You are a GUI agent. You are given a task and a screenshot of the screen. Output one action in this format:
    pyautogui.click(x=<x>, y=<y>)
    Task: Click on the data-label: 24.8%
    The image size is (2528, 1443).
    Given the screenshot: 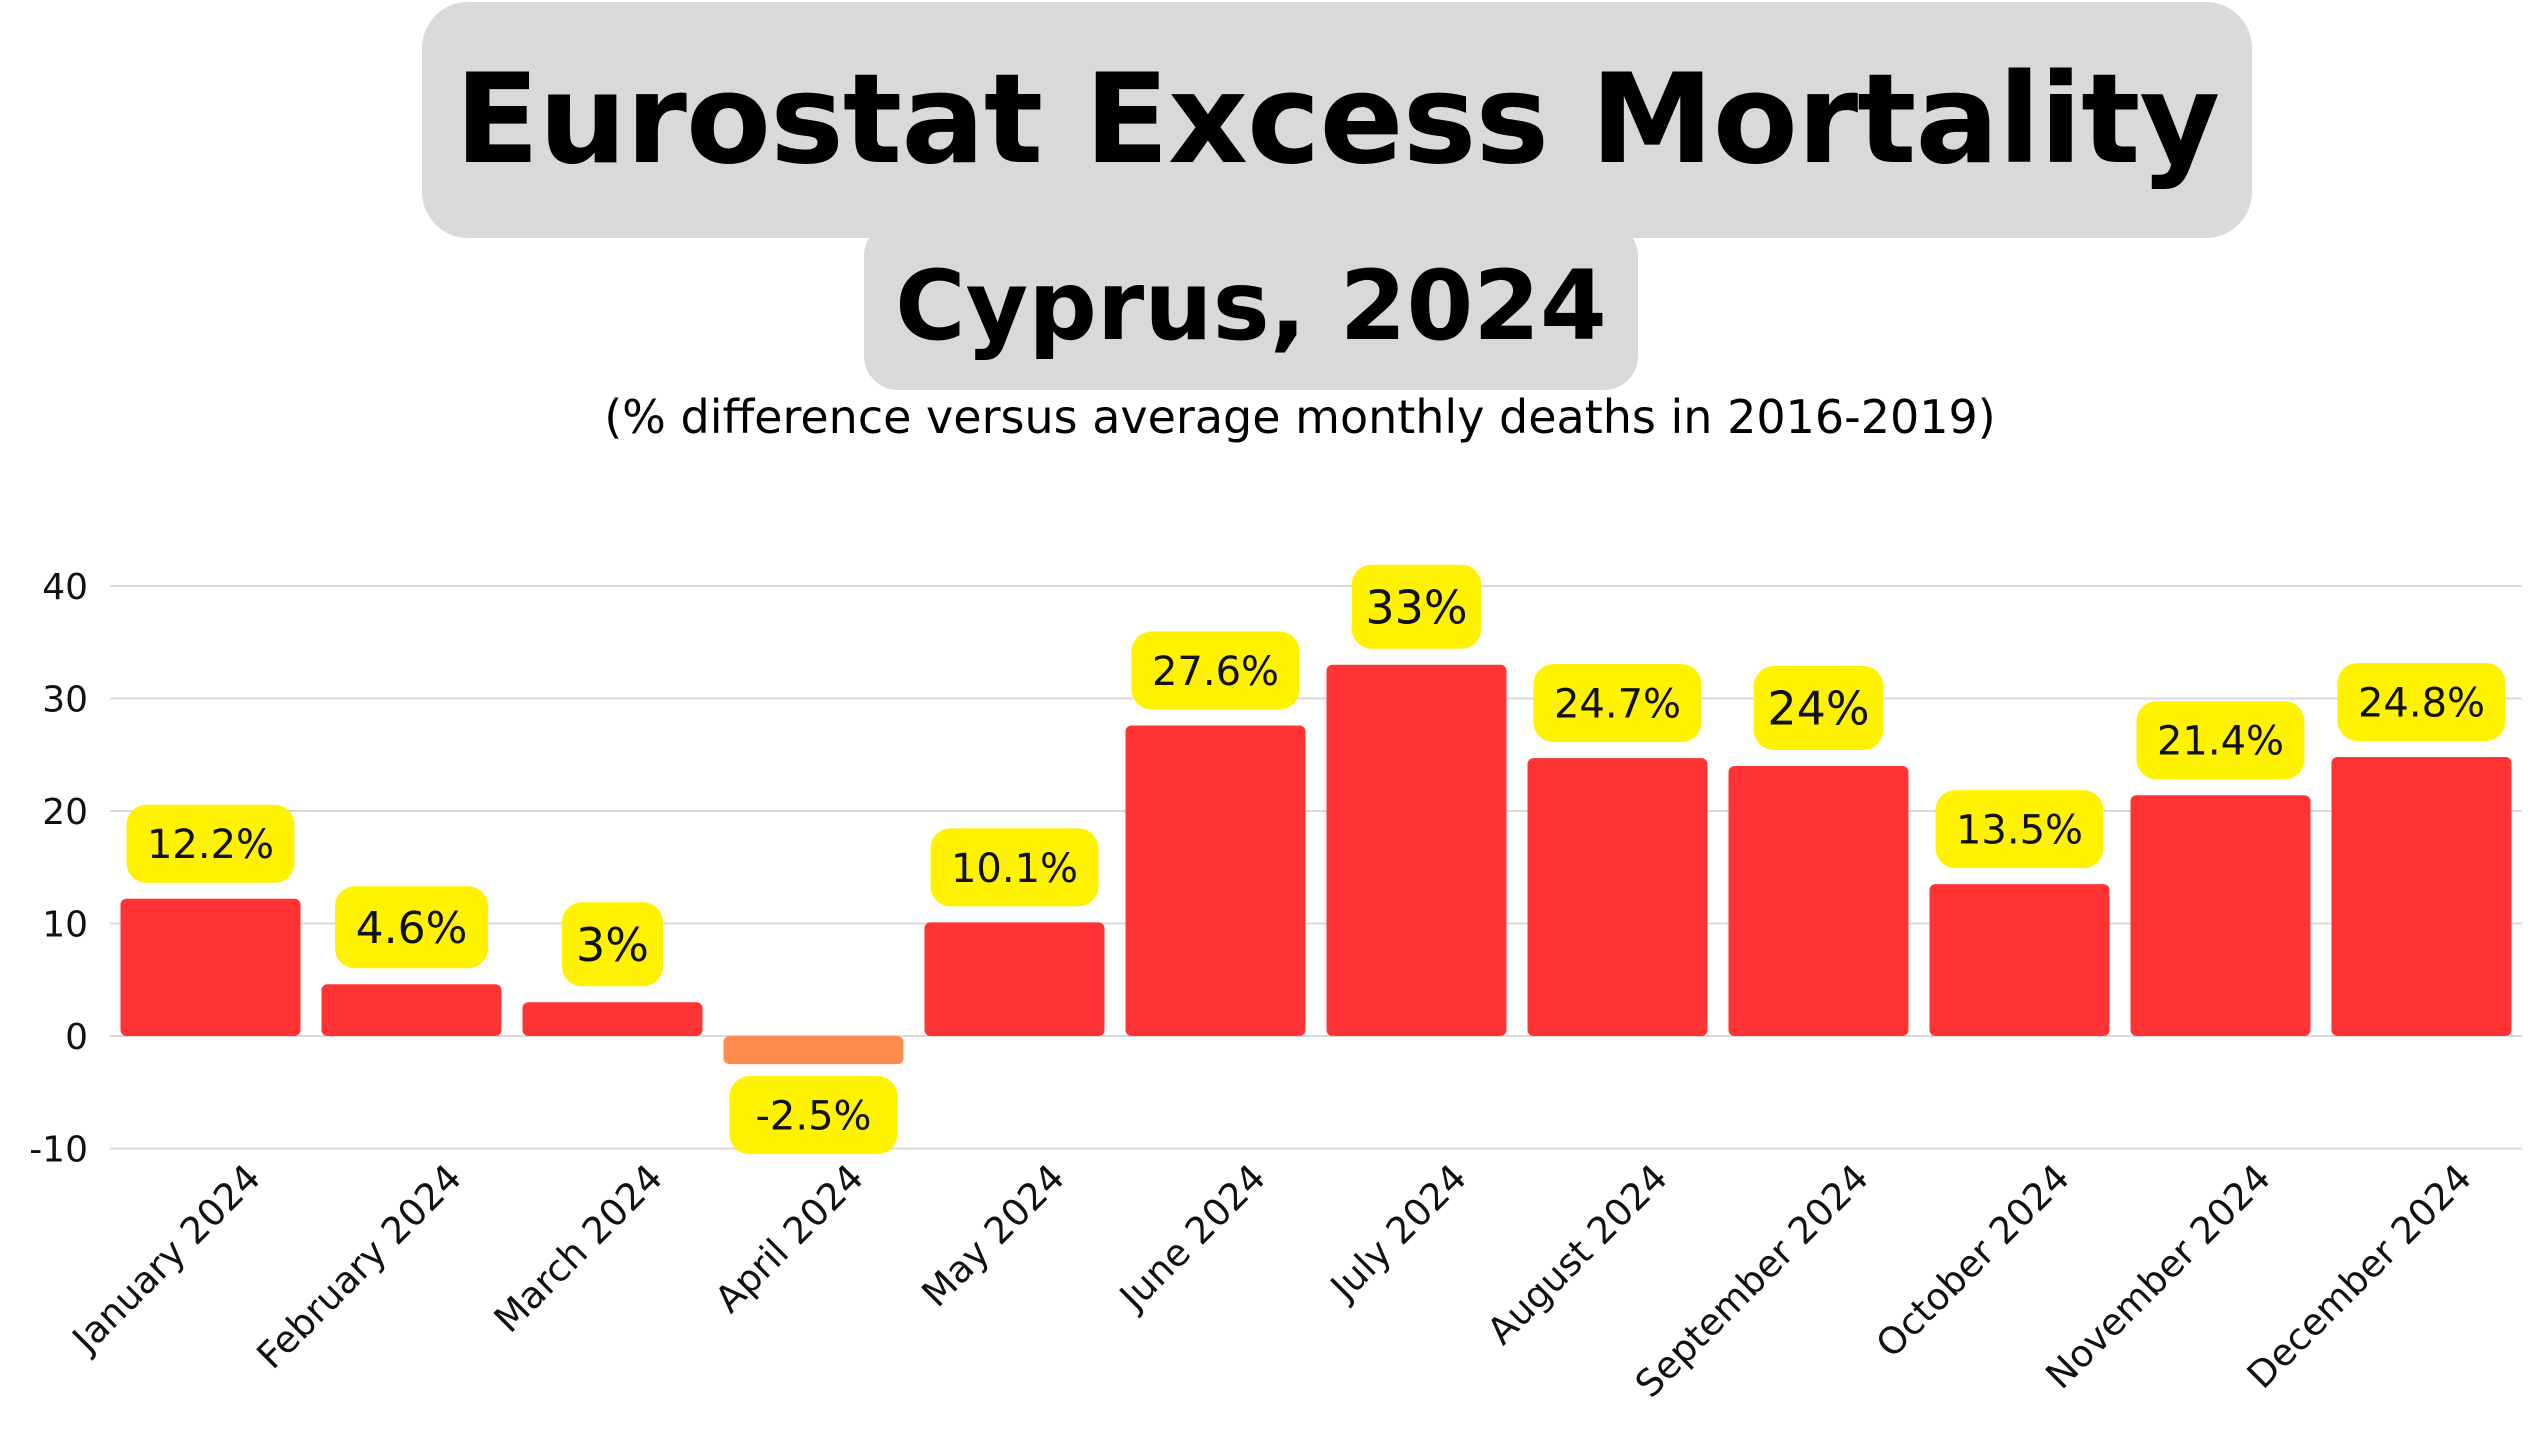 What is the action you would take?
    pyautogui.click(x=2421, y=703)
    